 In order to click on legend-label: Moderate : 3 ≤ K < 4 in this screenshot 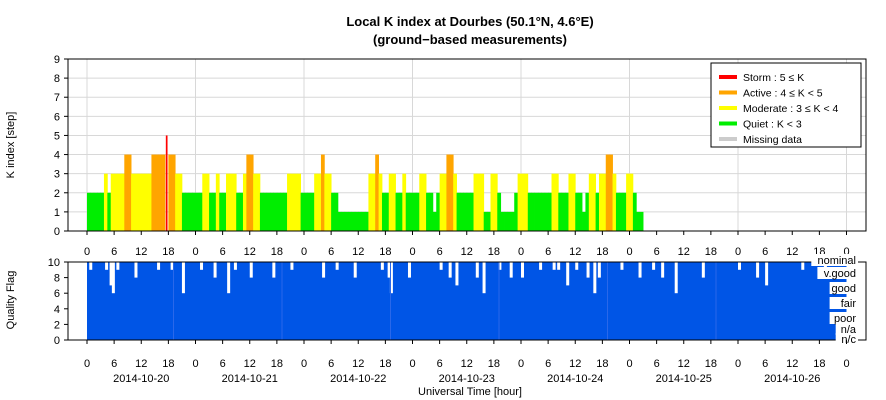, I will do `click(791, 109)`.